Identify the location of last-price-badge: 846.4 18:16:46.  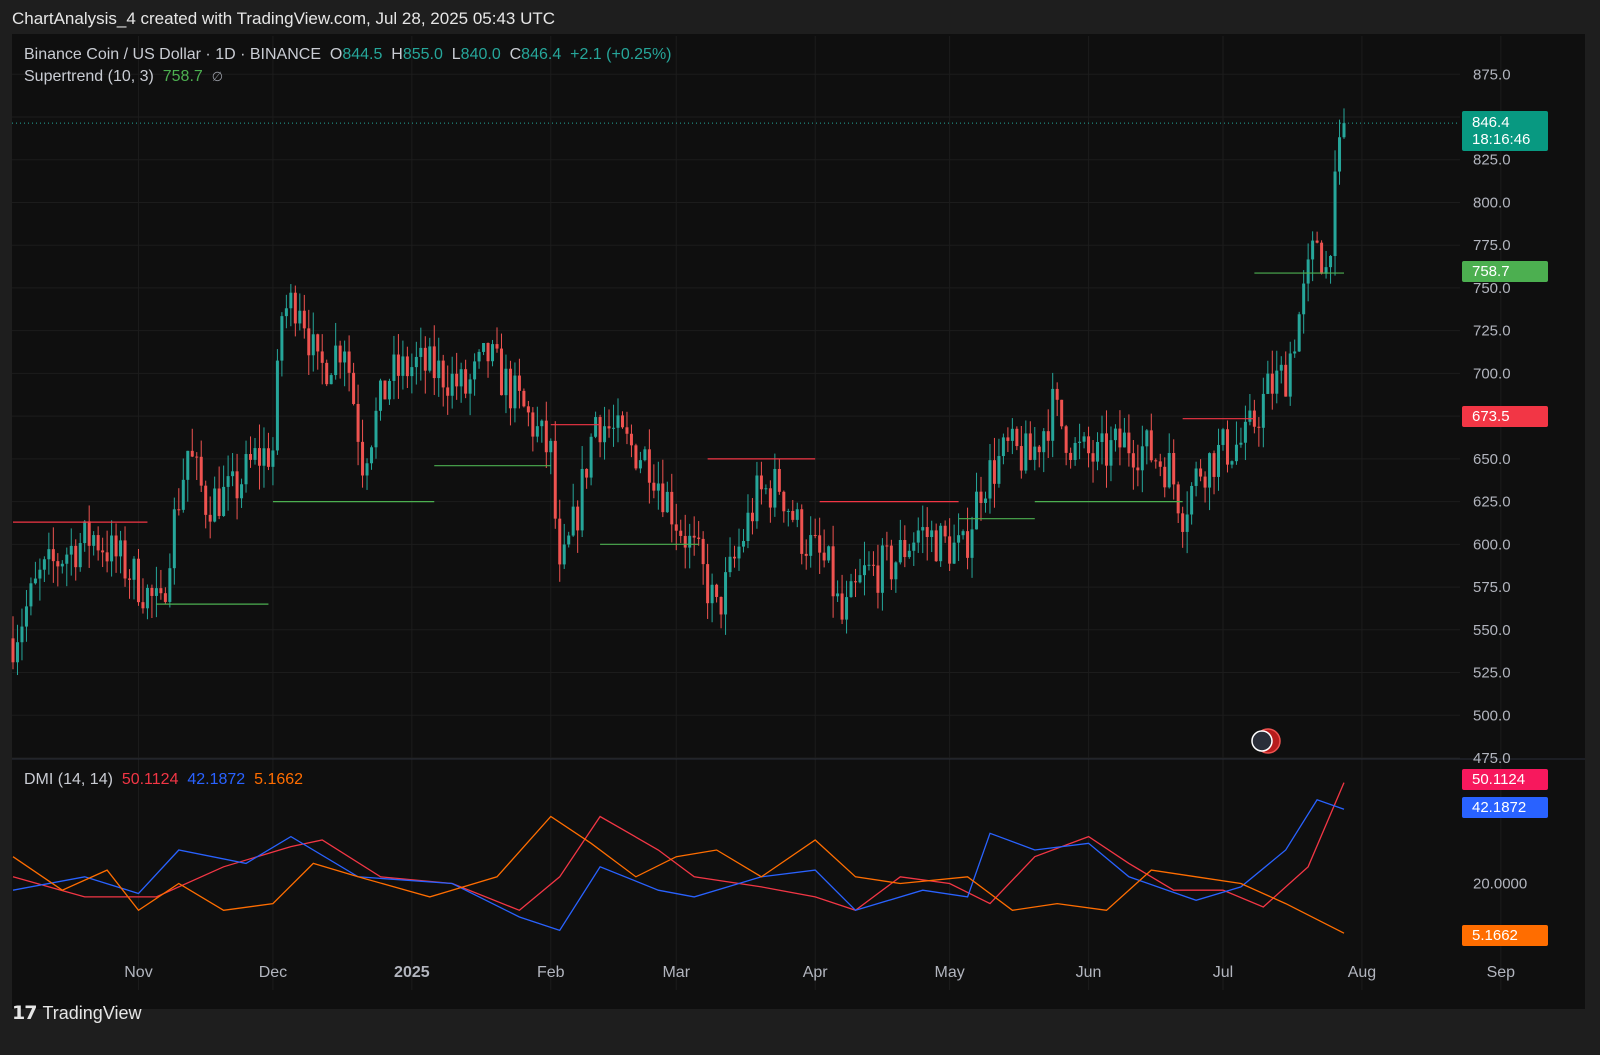
(1505, 131).